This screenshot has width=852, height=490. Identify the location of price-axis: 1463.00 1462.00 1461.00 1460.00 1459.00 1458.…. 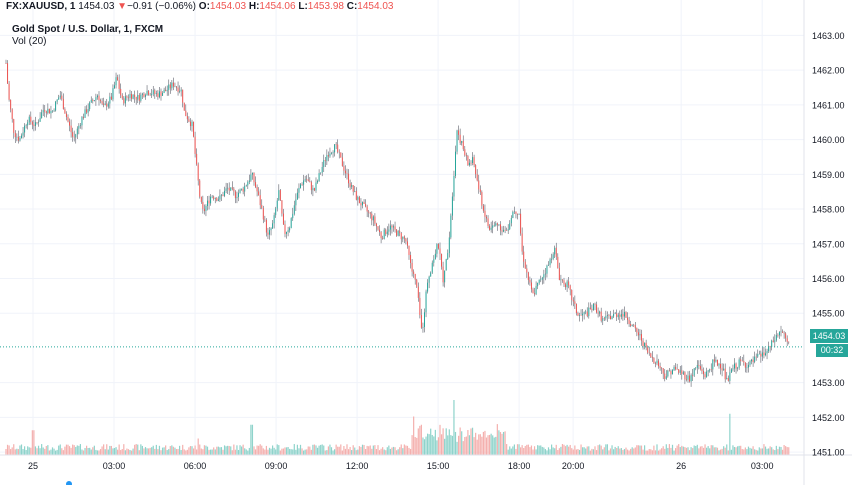
(828, 244).